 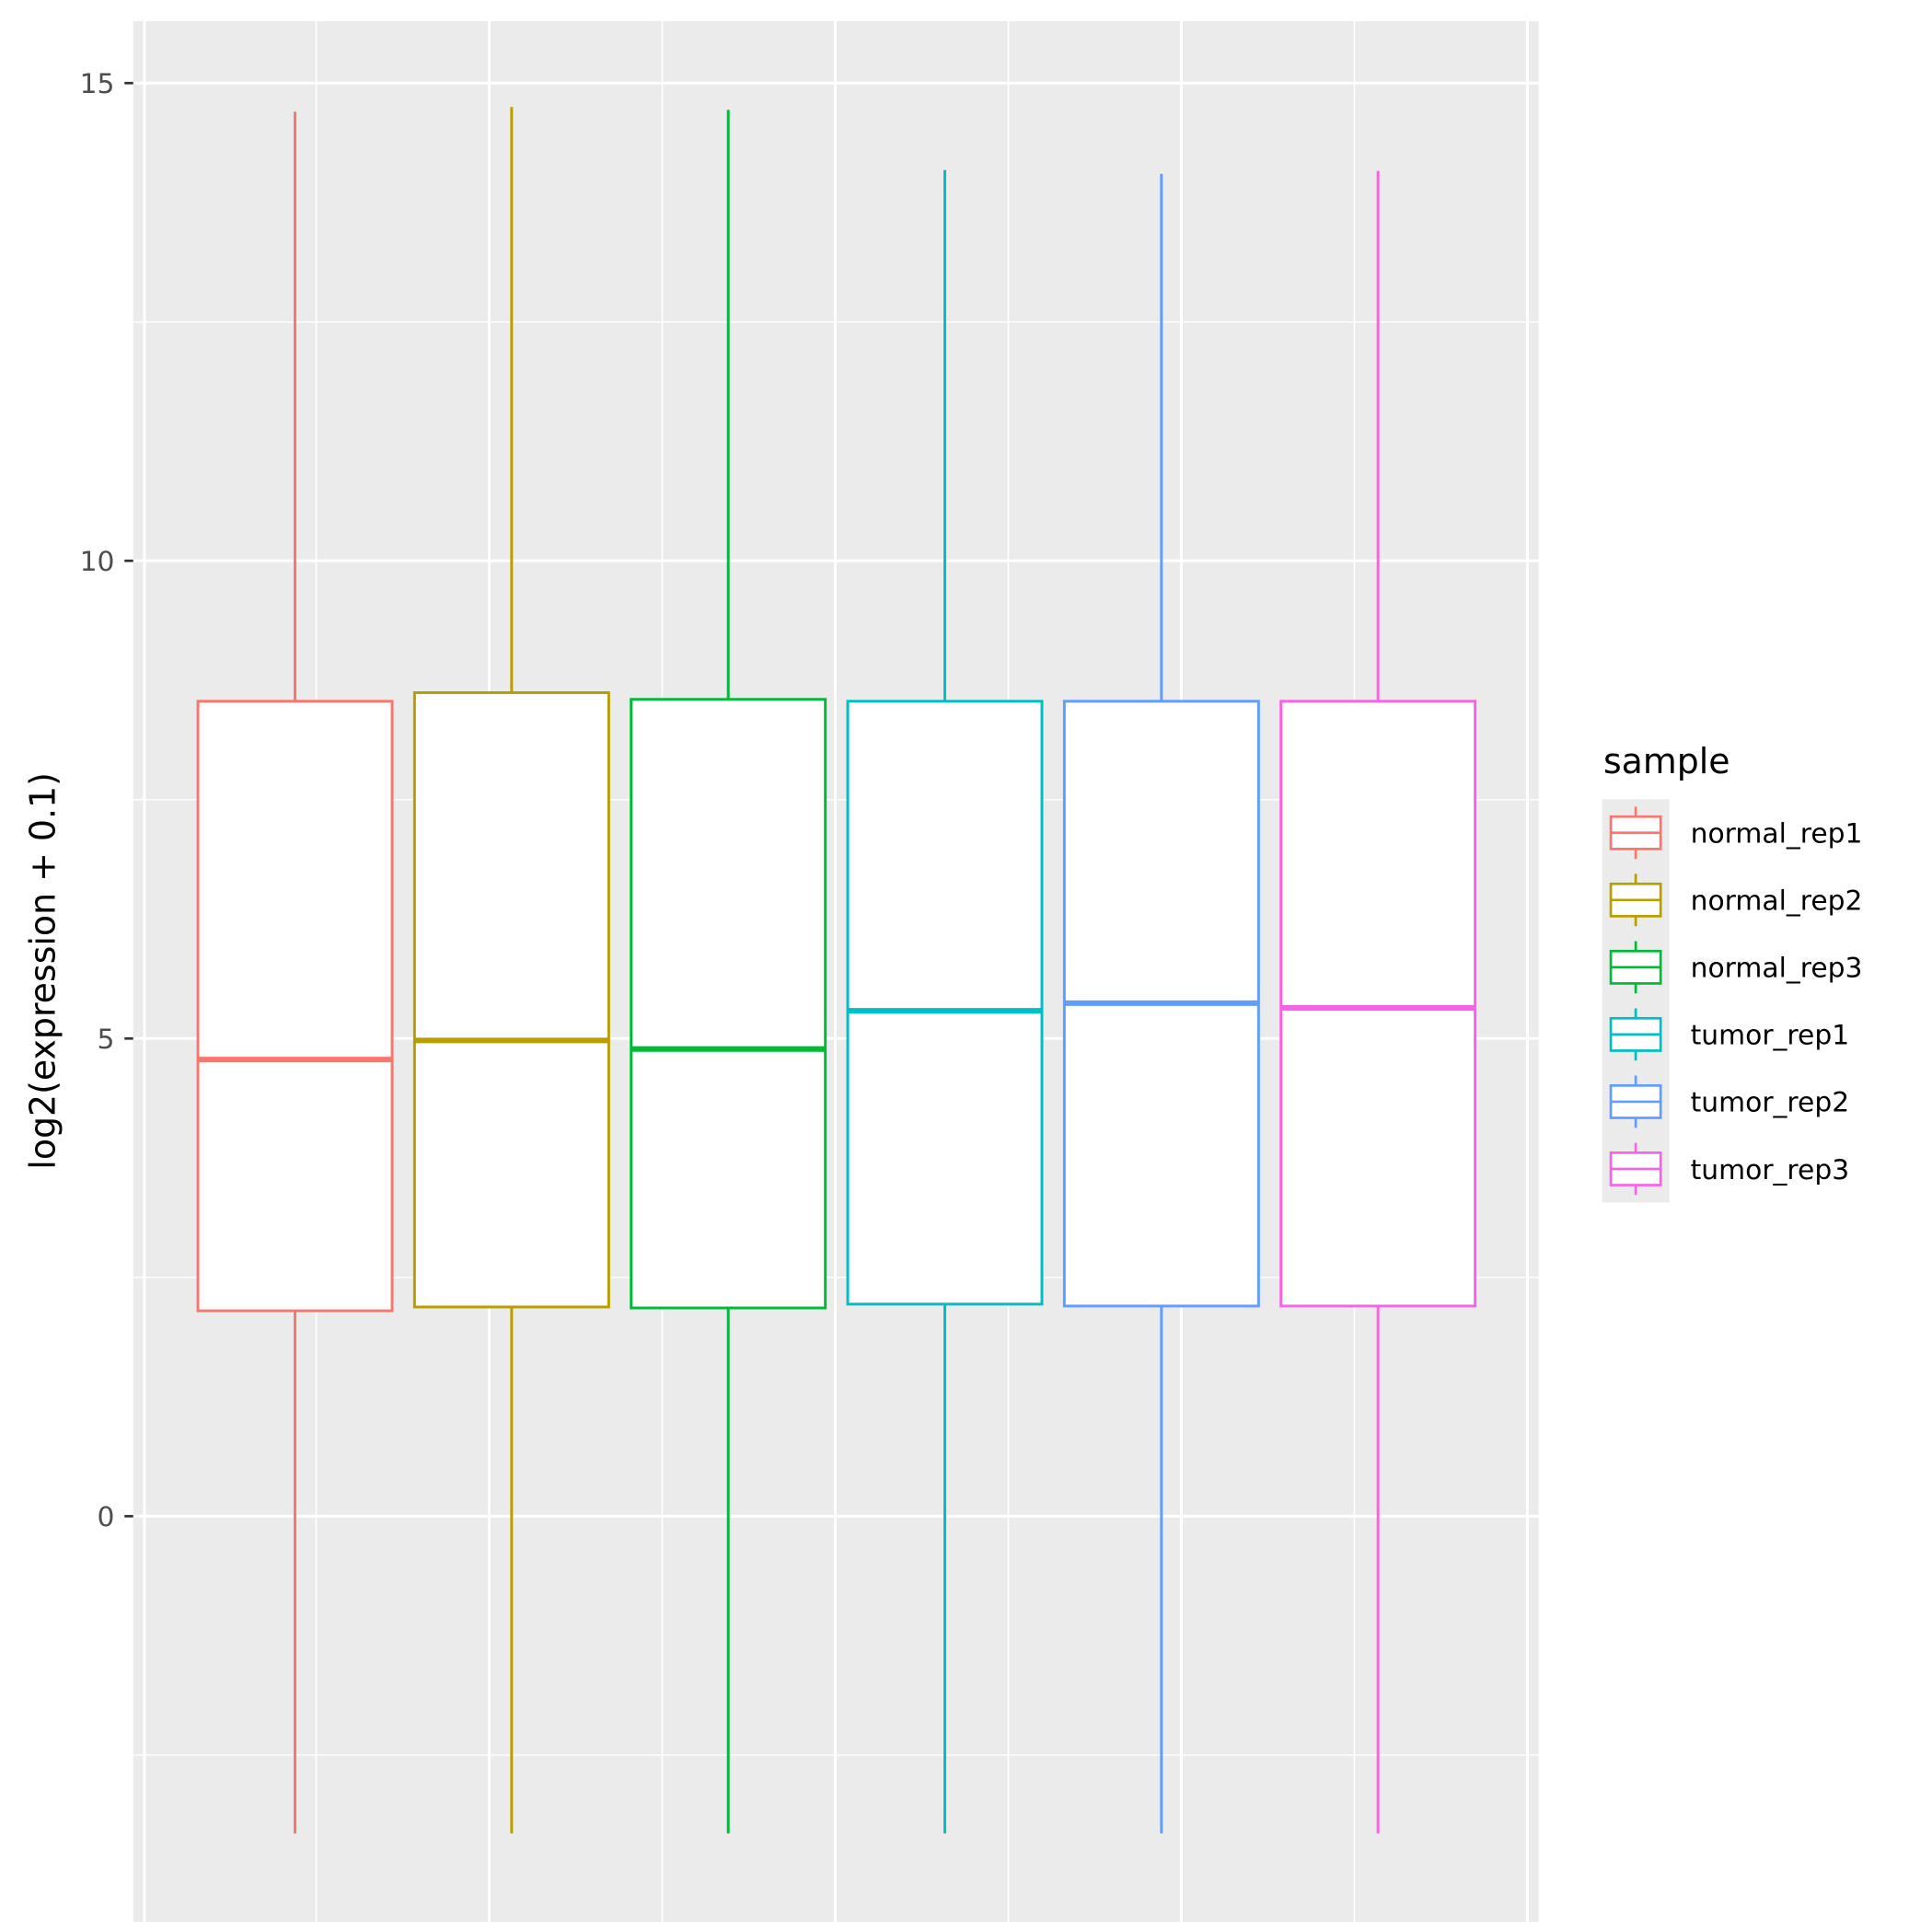 I want to click on box-tumor_rep1, so click(x=945, y=1002).